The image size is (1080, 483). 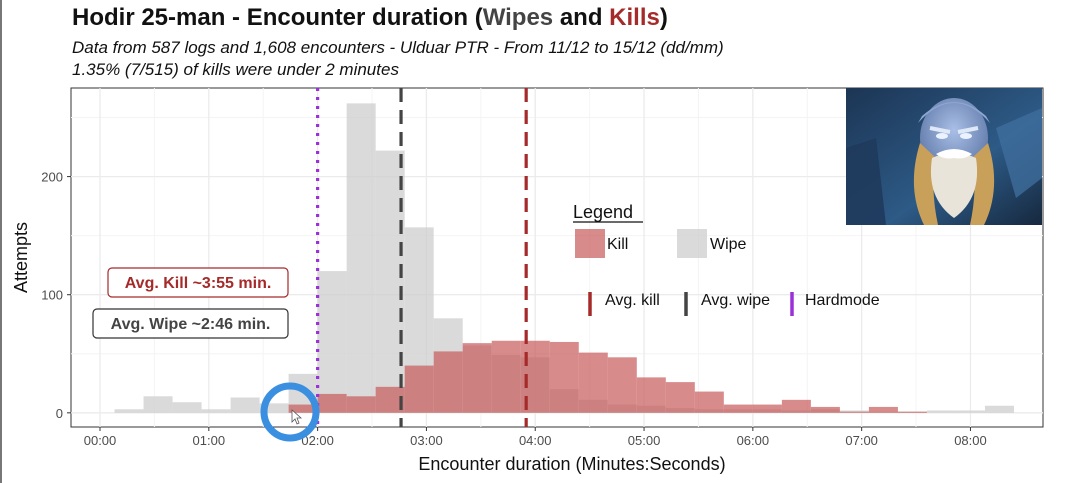 What do you see at coordinates (535, 440) in the screenshot?
I see `x-tick-label: 04:00` at bounding box center [535, 440].